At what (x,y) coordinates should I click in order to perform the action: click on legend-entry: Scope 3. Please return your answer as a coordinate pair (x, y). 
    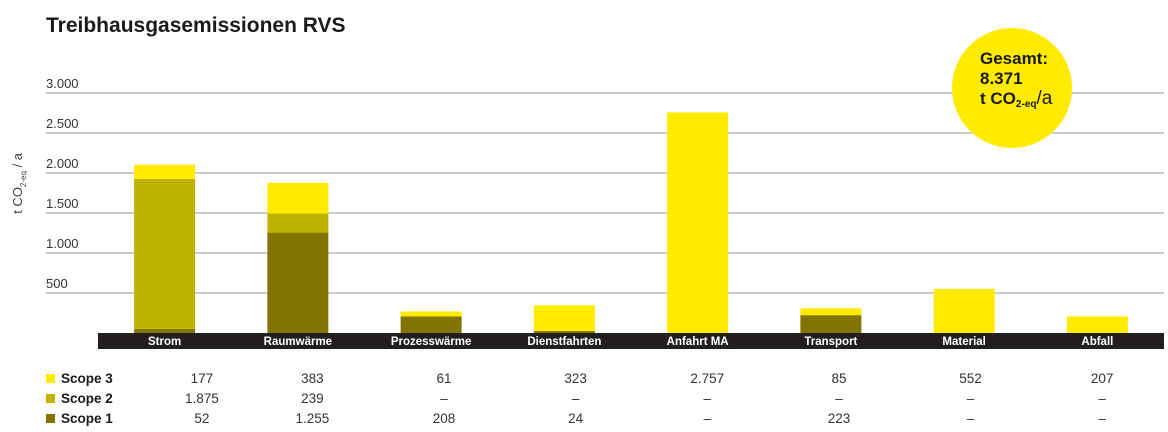
    Looking at the image, I should click on (101, 378).